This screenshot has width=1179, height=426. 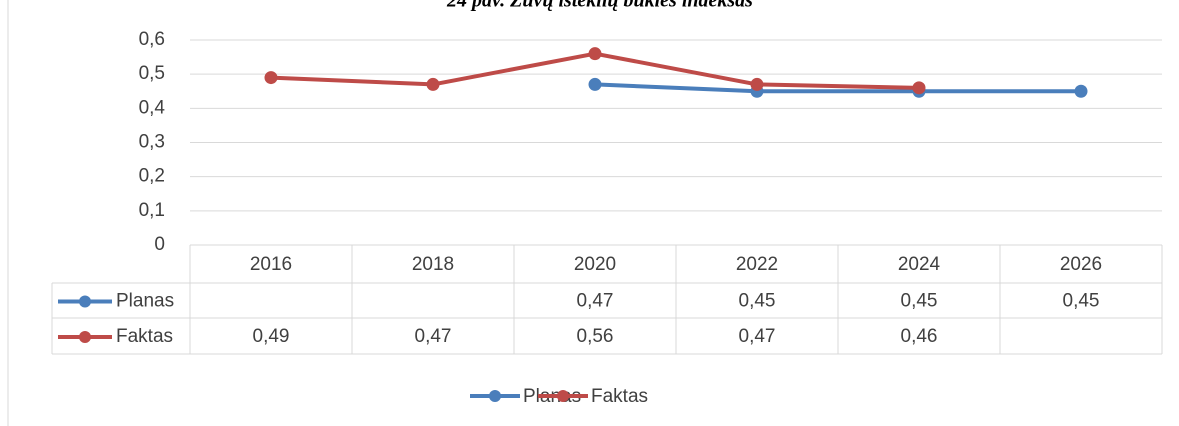 I want to click on x-tick-label: 2018, so click(x=433, y=264).